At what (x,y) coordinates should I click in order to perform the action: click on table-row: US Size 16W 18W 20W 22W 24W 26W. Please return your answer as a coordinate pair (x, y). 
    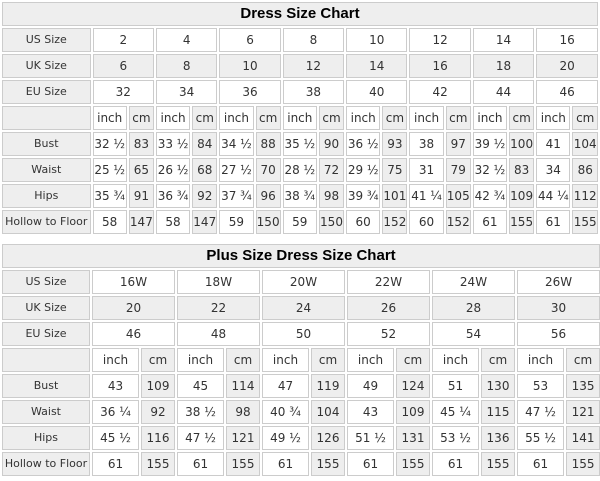
    Looking at the image, I should click on (301, 282).